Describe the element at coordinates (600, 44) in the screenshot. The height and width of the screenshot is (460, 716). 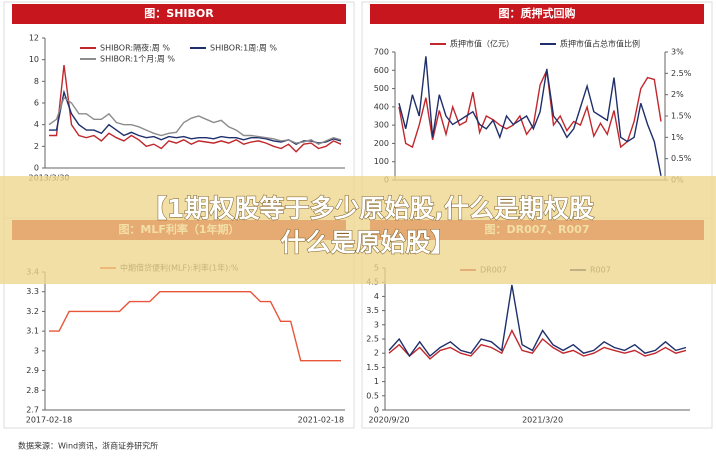
I see `legend-label: 质押市值占总市值比例` at that location.